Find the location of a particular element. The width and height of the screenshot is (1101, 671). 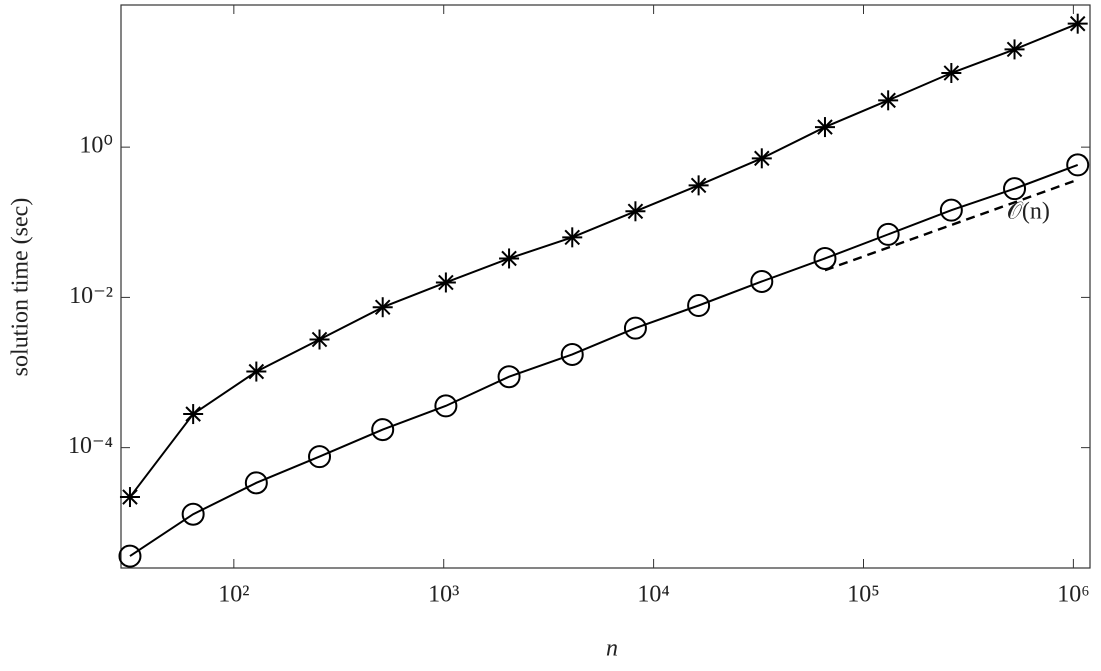

x-tick-label: 10⁴ is located at coordinates (653, 595).